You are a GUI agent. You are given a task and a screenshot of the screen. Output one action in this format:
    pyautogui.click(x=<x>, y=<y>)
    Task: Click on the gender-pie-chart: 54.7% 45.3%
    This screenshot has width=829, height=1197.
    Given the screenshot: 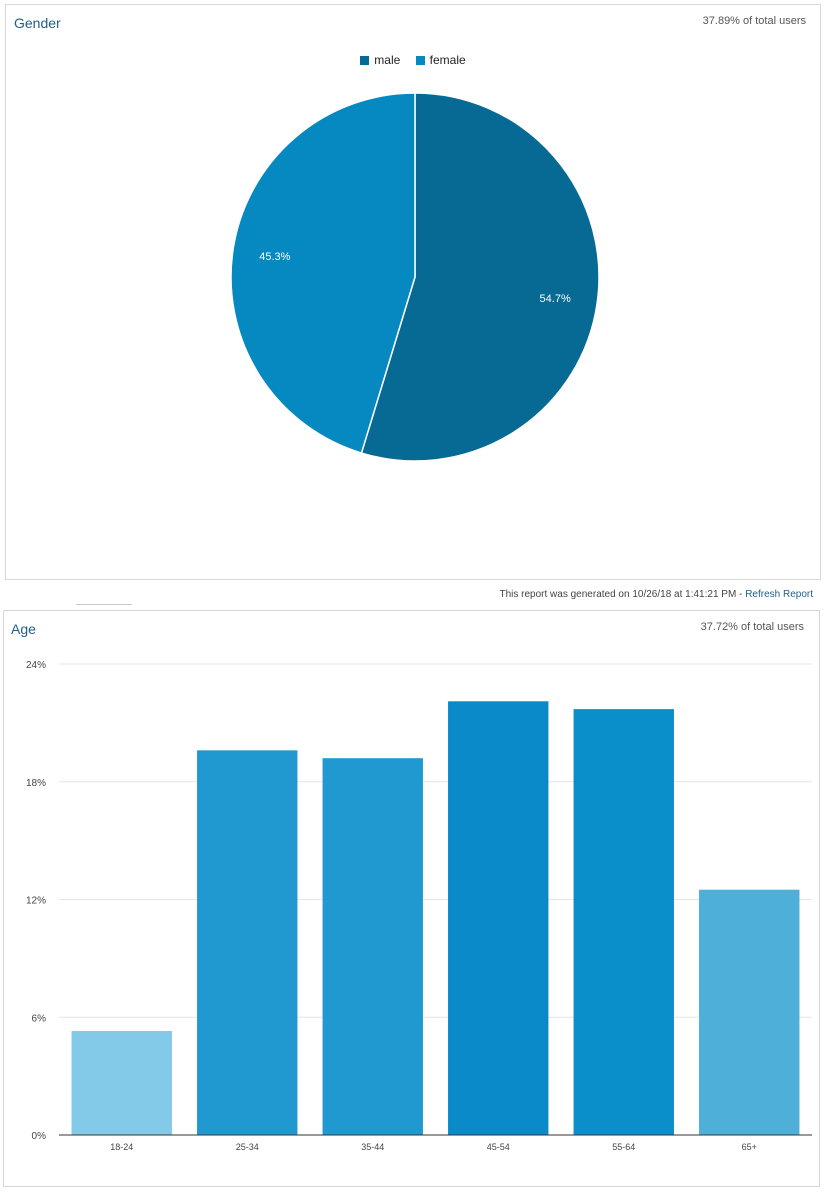 What is the action you would take?
    pyautogui.click(x=415, y=277)
    